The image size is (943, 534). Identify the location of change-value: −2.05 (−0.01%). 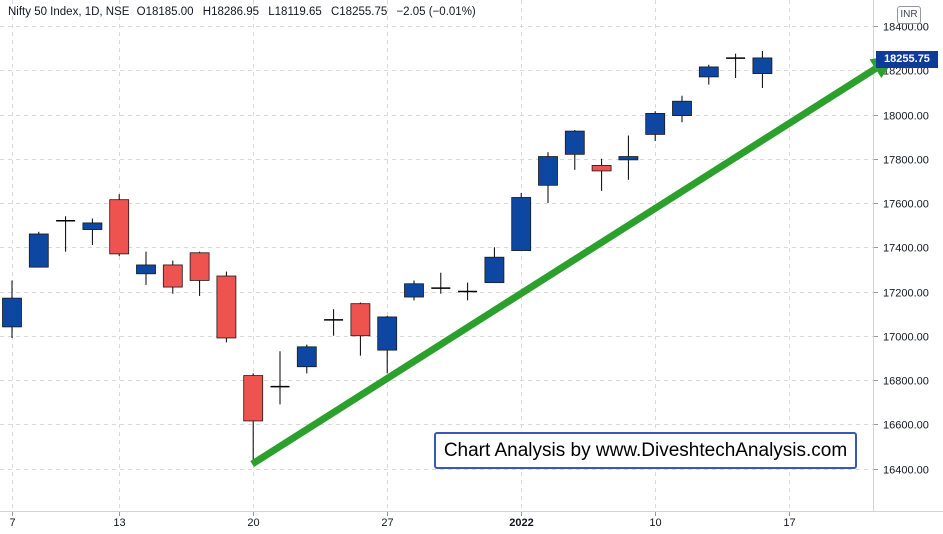
(436, 12).